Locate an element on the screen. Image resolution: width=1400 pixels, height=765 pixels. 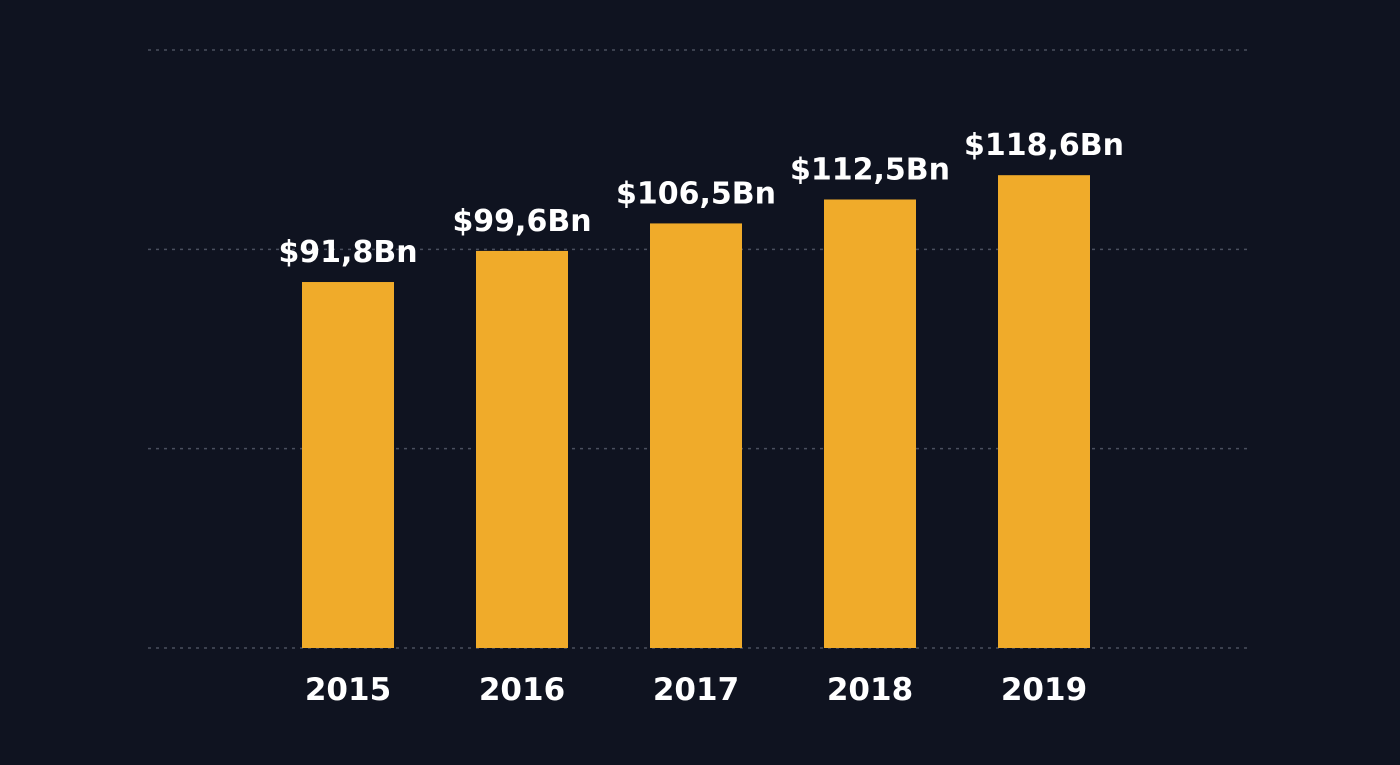
x-tick-label-2017: 2017 is located at coordinates (696, 690).